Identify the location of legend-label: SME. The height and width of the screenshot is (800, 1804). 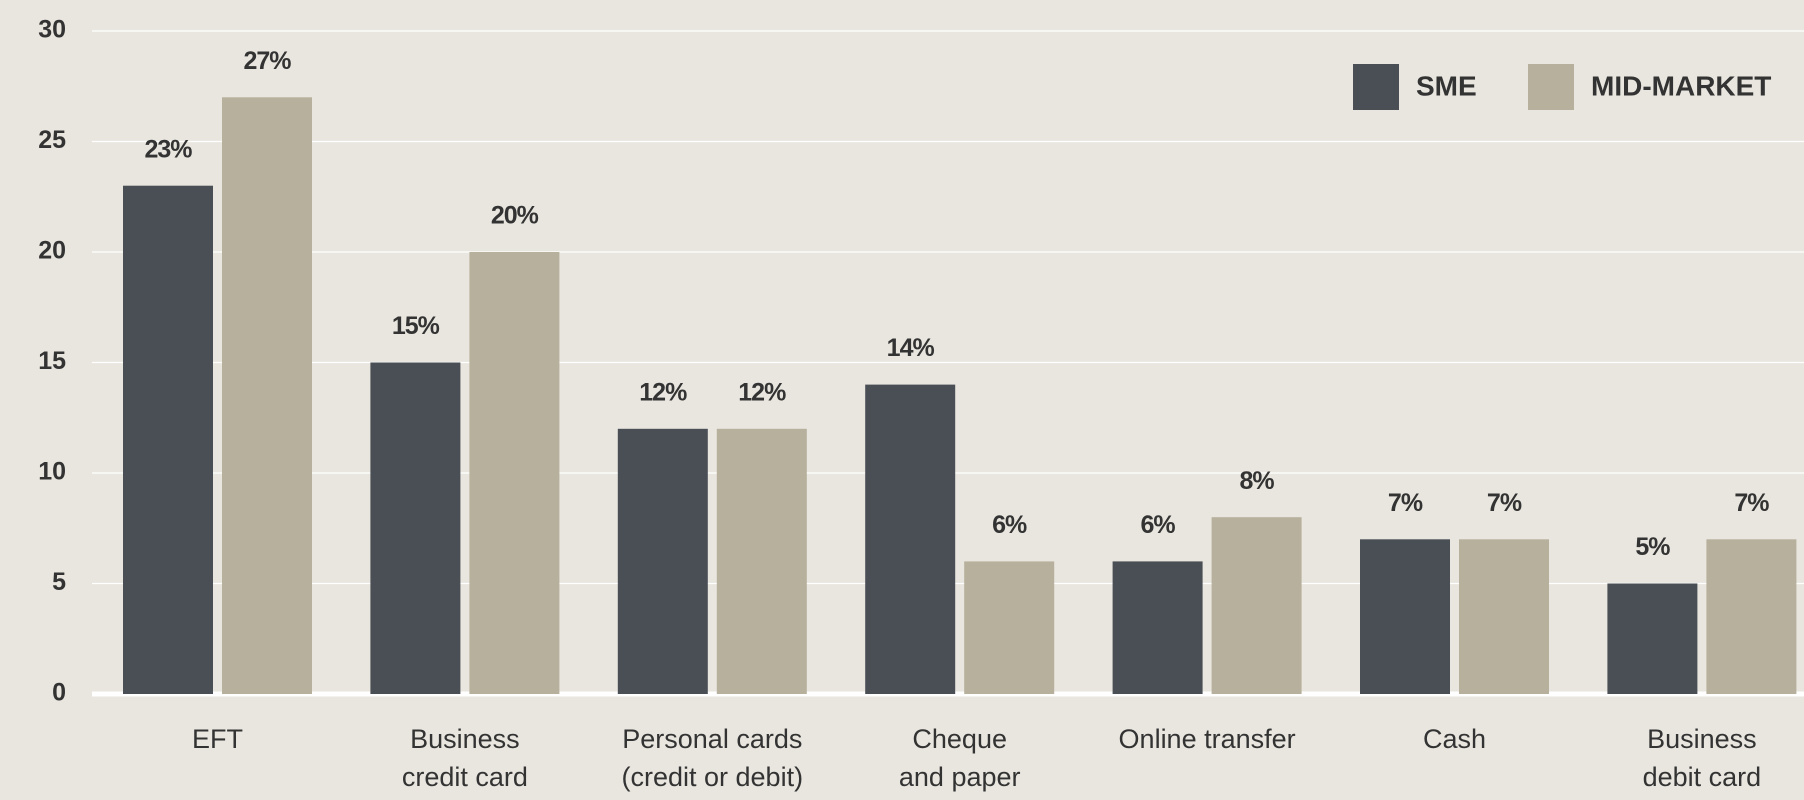
(1446, 85).